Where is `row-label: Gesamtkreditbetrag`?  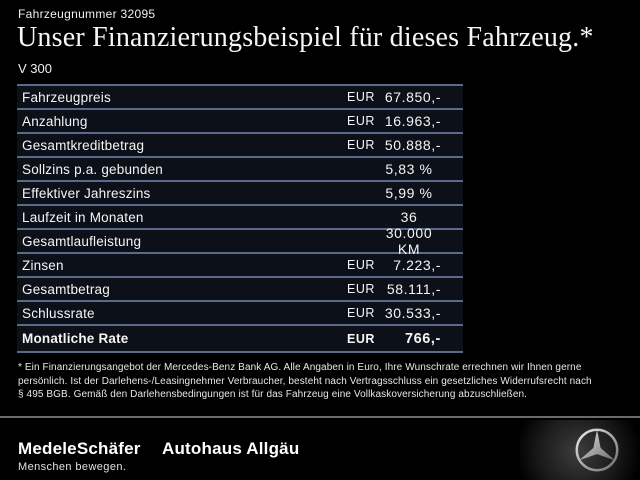 row-label: Gesamtkreditbetrag is located at coordinates (83, 145).